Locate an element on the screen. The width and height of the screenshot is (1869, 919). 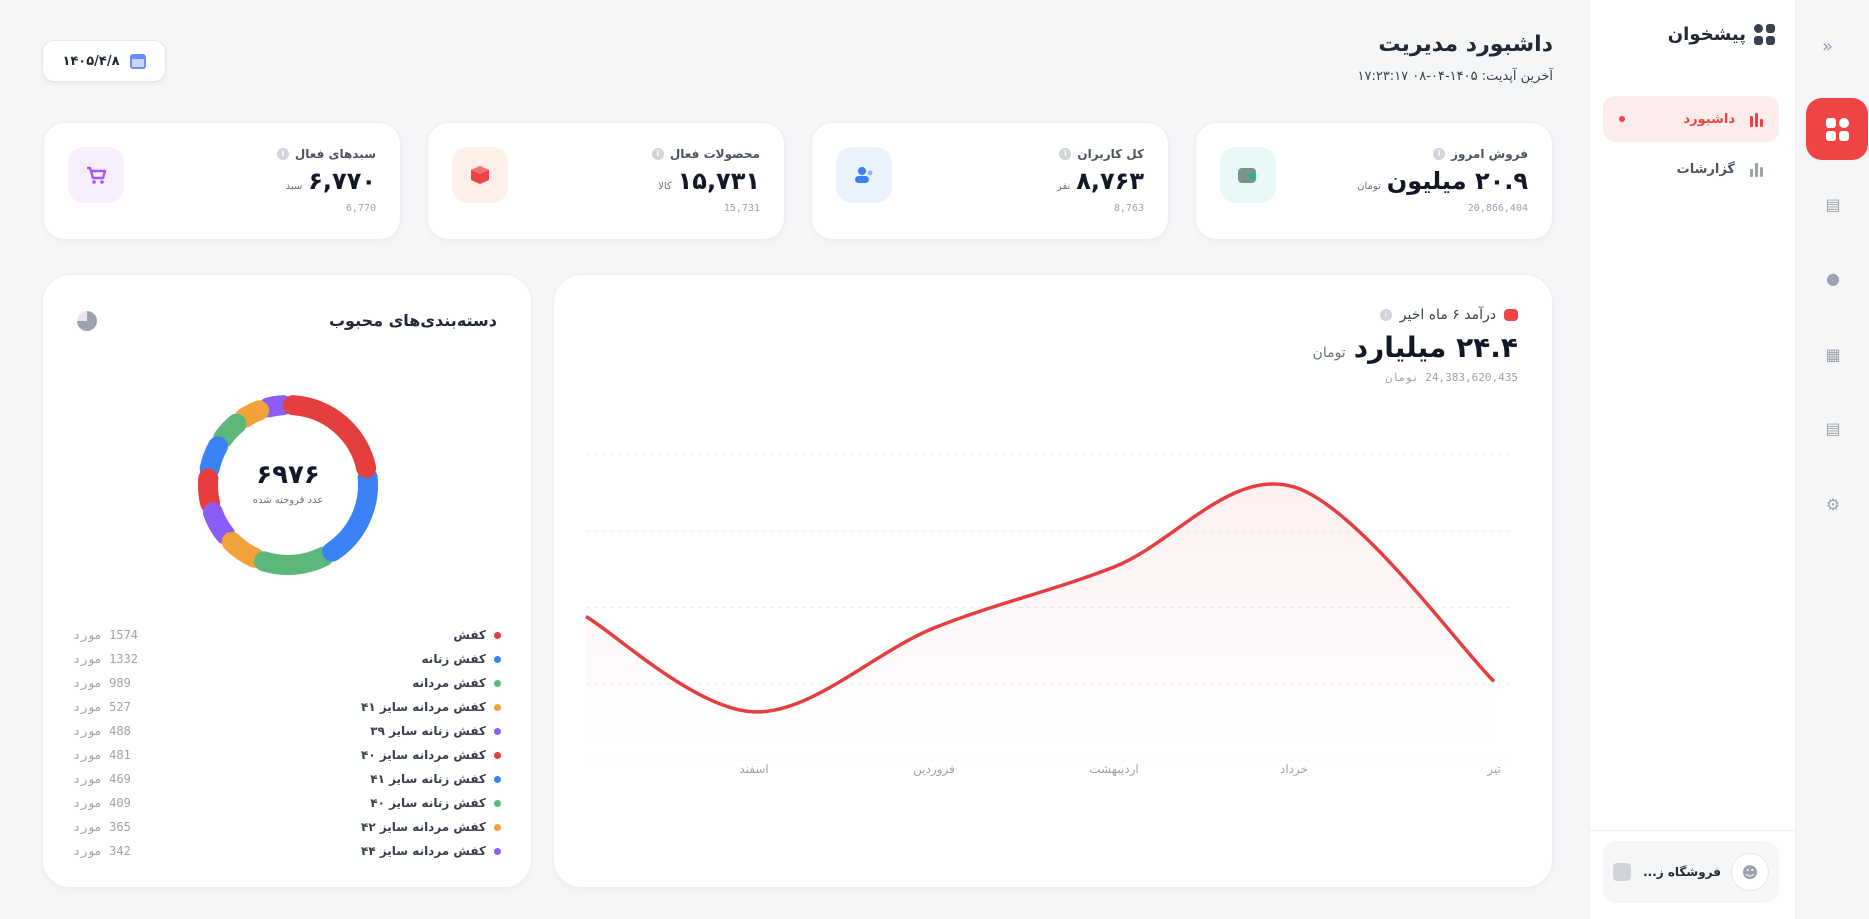
revenue-unit: تومان is located at coordinates (1329, 353).